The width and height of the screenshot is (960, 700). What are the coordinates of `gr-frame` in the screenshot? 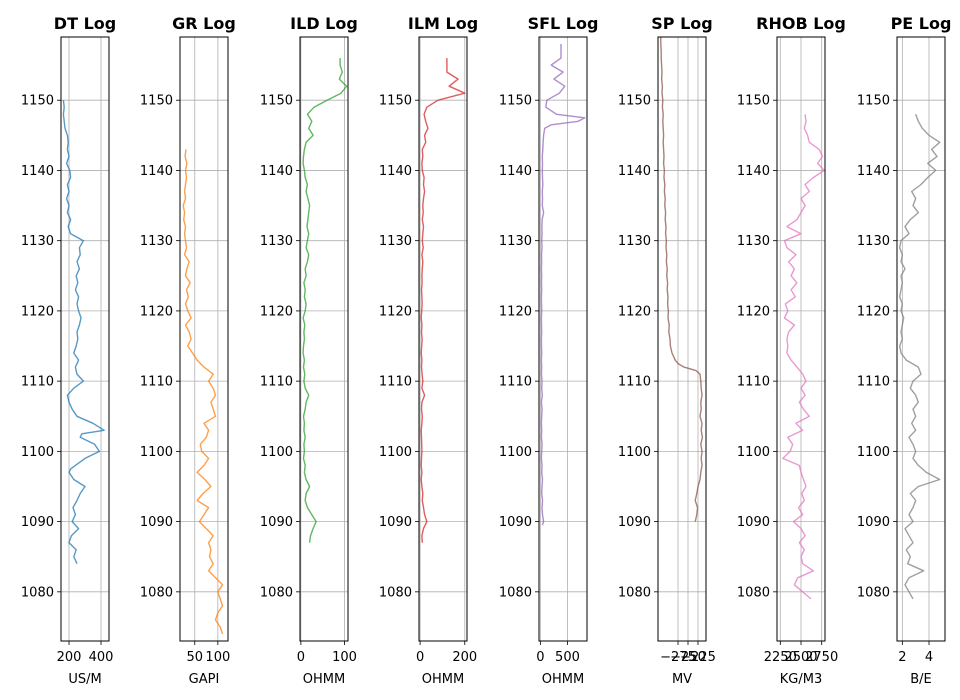 It's located at (204, 339).